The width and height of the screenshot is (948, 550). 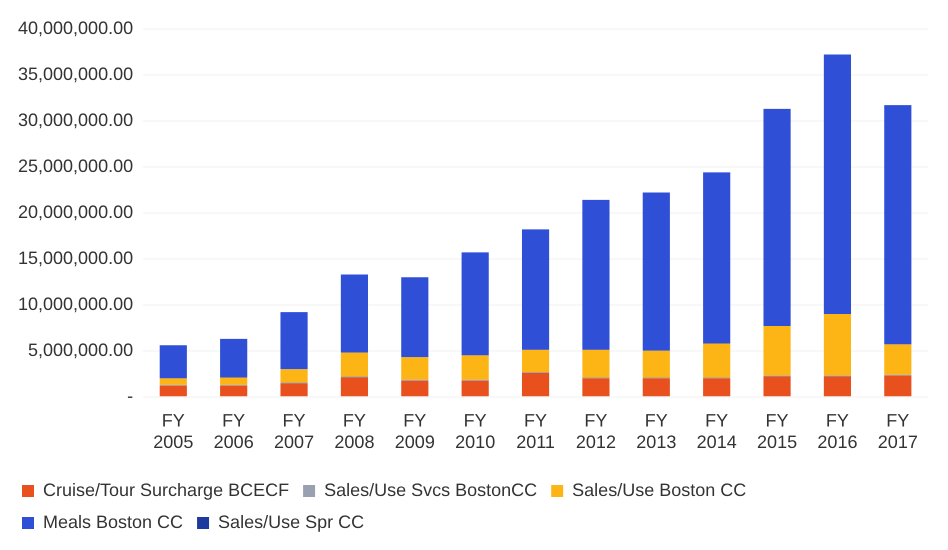 I want to click on x-tick-label: FY 2011, so click(x=535, y=431).